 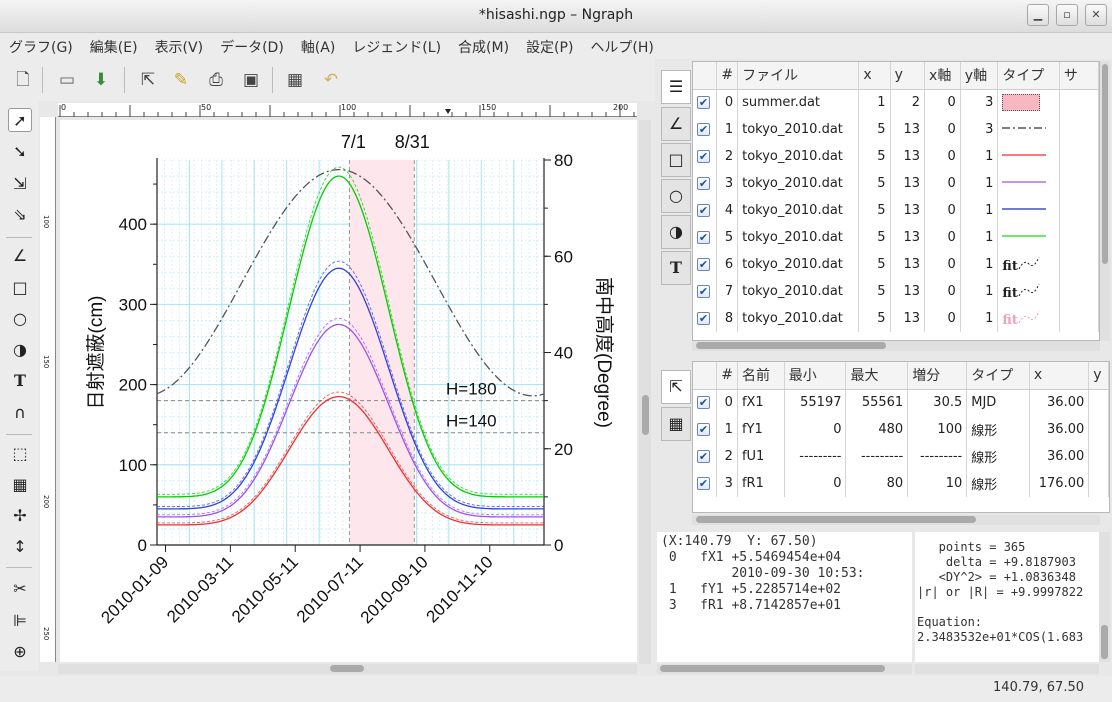 I want to click on axis-row: ✔ 2 fU1 --------- --------- --------- 線形 36.00, so click(x=901, y=456).